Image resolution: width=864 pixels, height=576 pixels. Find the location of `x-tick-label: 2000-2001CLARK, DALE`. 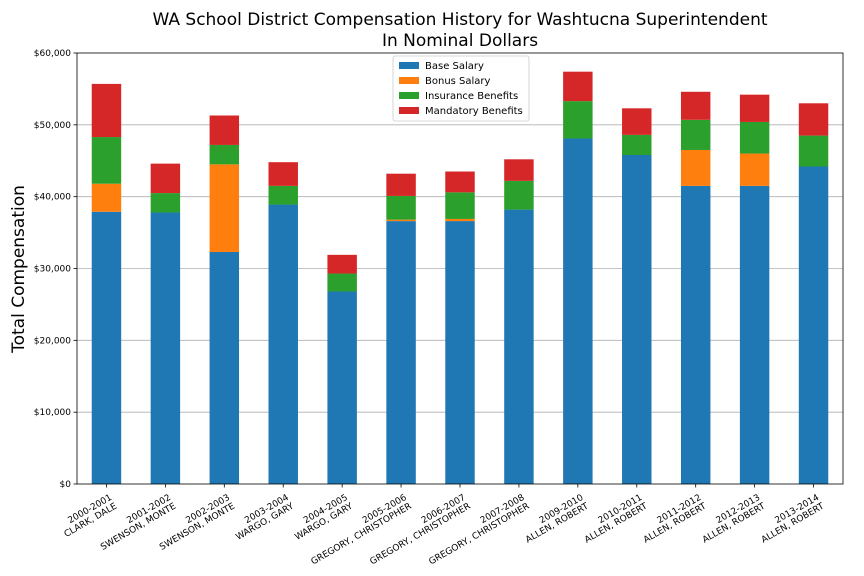

x-tick-label: 2000-2001CLARK, DALE is located at coordinates (89, 516).